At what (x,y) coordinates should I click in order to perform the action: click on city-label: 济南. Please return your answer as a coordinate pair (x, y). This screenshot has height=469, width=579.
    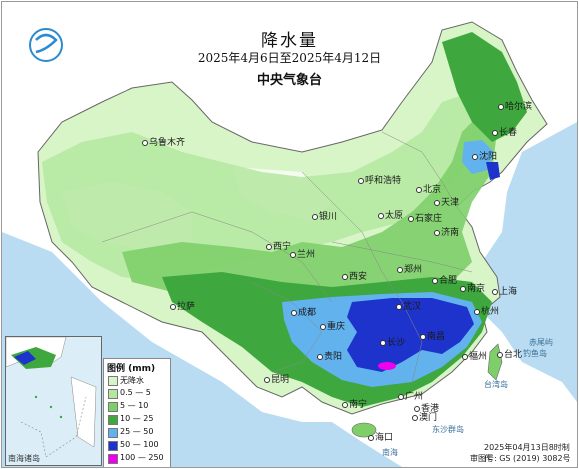
    Looking at the image, I should click on (446, 233).